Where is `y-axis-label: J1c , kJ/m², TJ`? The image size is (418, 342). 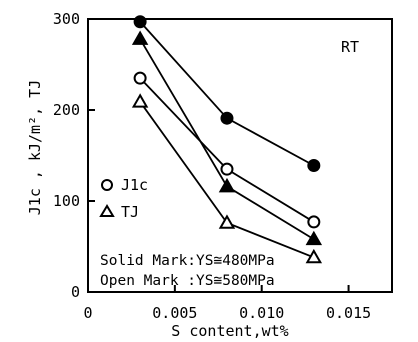
y-axis-label: J1c , kJ/m², TJ is located at coordinates (35, 147).